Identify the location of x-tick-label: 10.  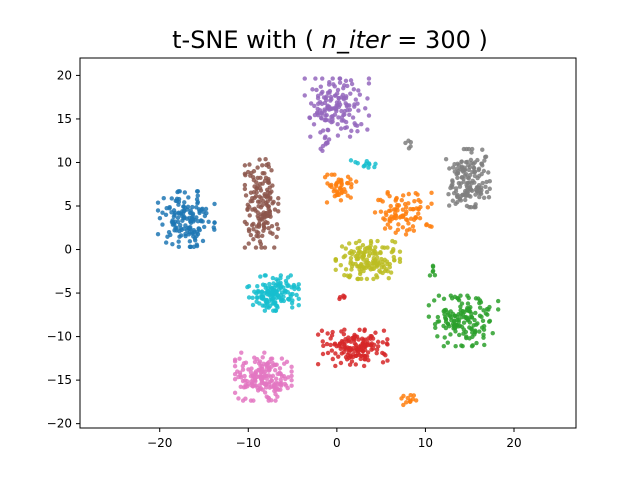
(425, 443).